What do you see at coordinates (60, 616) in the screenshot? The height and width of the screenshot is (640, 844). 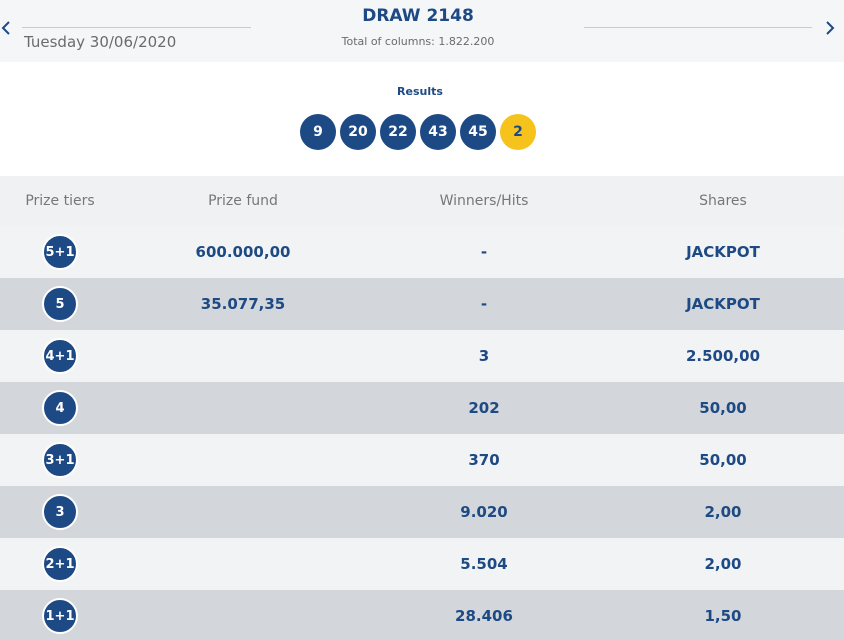 I see `tier-badge: 1+1` at bounding box center [60, 616].